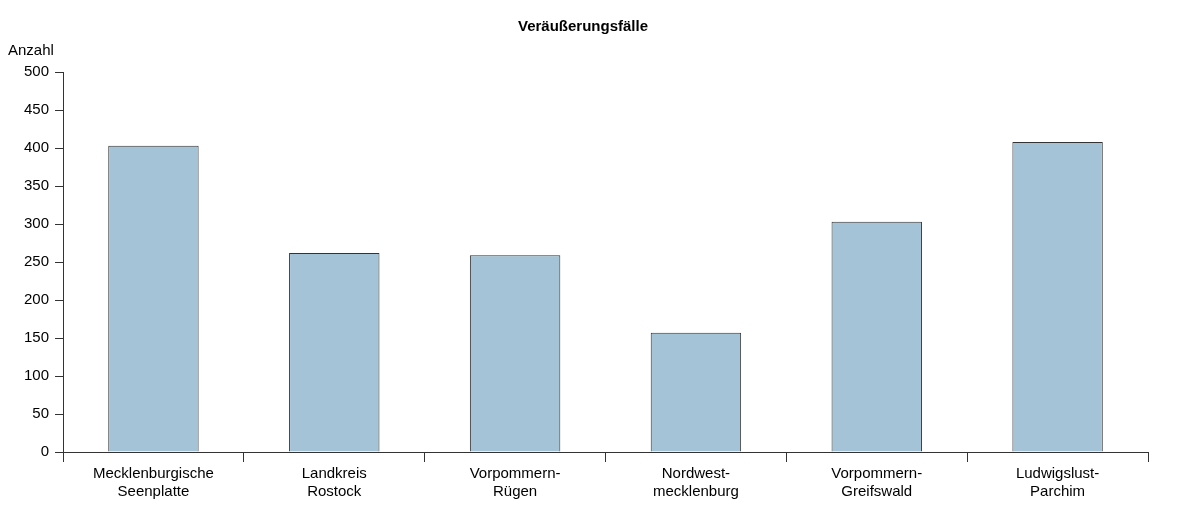  I want to click on y-tick-label: 200, so click(37, 299).